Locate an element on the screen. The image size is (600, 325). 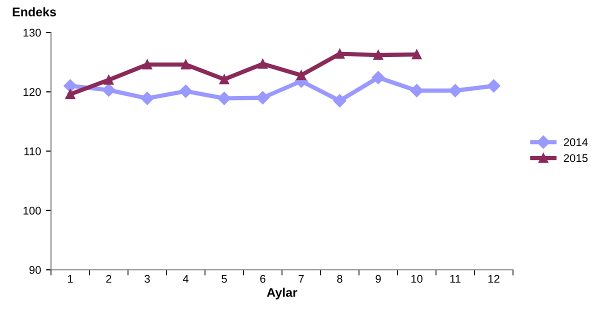
x-tick-label: 4 is located at coordinates (185, 279).